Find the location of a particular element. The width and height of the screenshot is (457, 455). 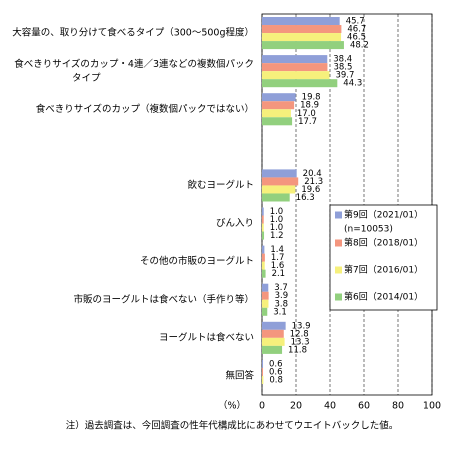

value-label: 3.1 is located at coordinates (280, 312).